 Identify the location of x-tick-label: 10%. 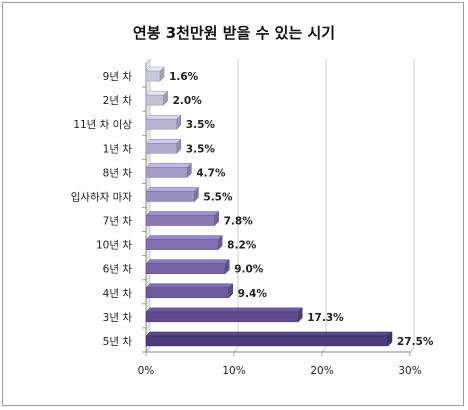
(233, 371).